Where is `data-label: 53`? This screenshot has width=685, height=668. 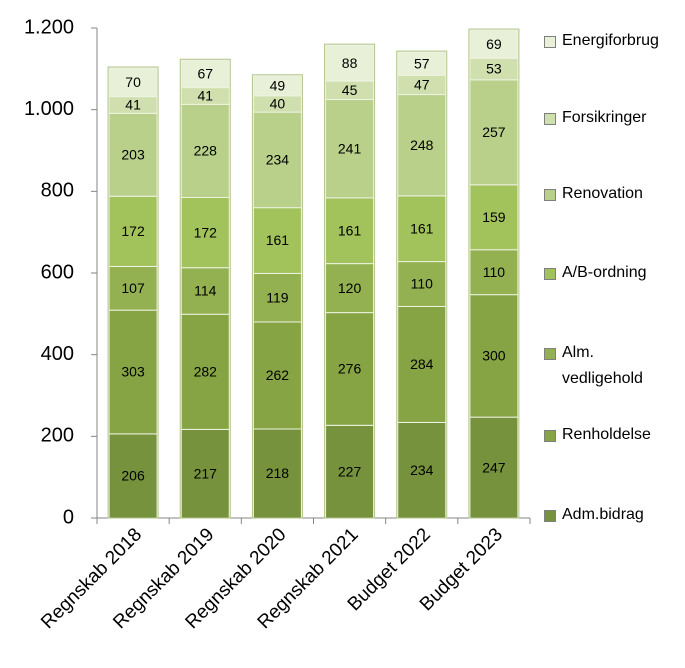
data-label: 53 is located at coordinates (494, 69).